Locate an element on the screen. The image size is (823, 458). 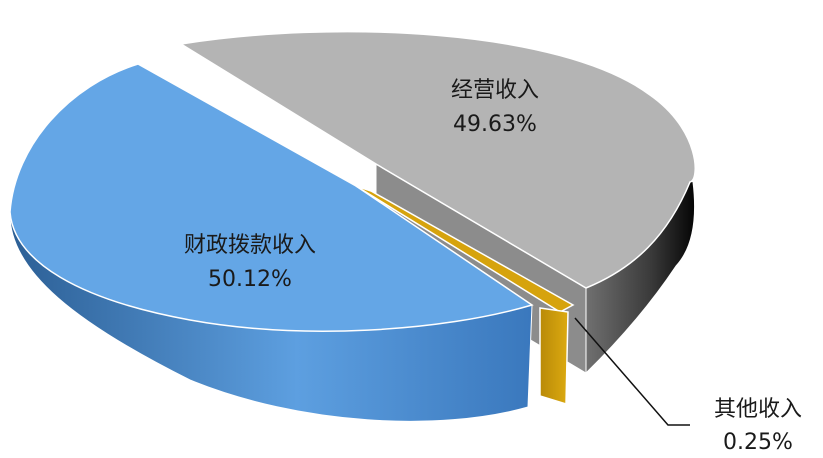
pie-slice-other-income is located at coordinates (465, 295).